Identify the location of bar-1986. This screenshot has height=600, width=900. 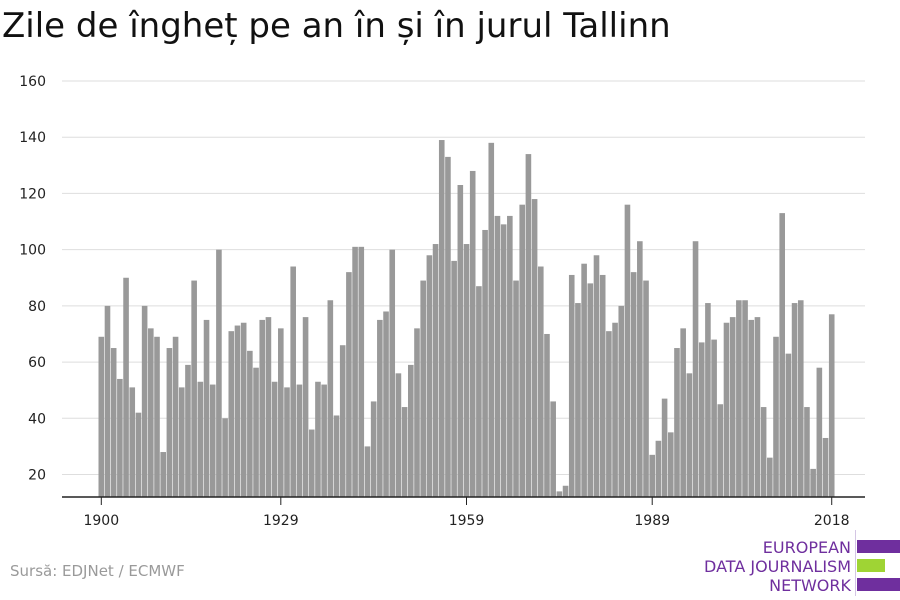
(633, 384).